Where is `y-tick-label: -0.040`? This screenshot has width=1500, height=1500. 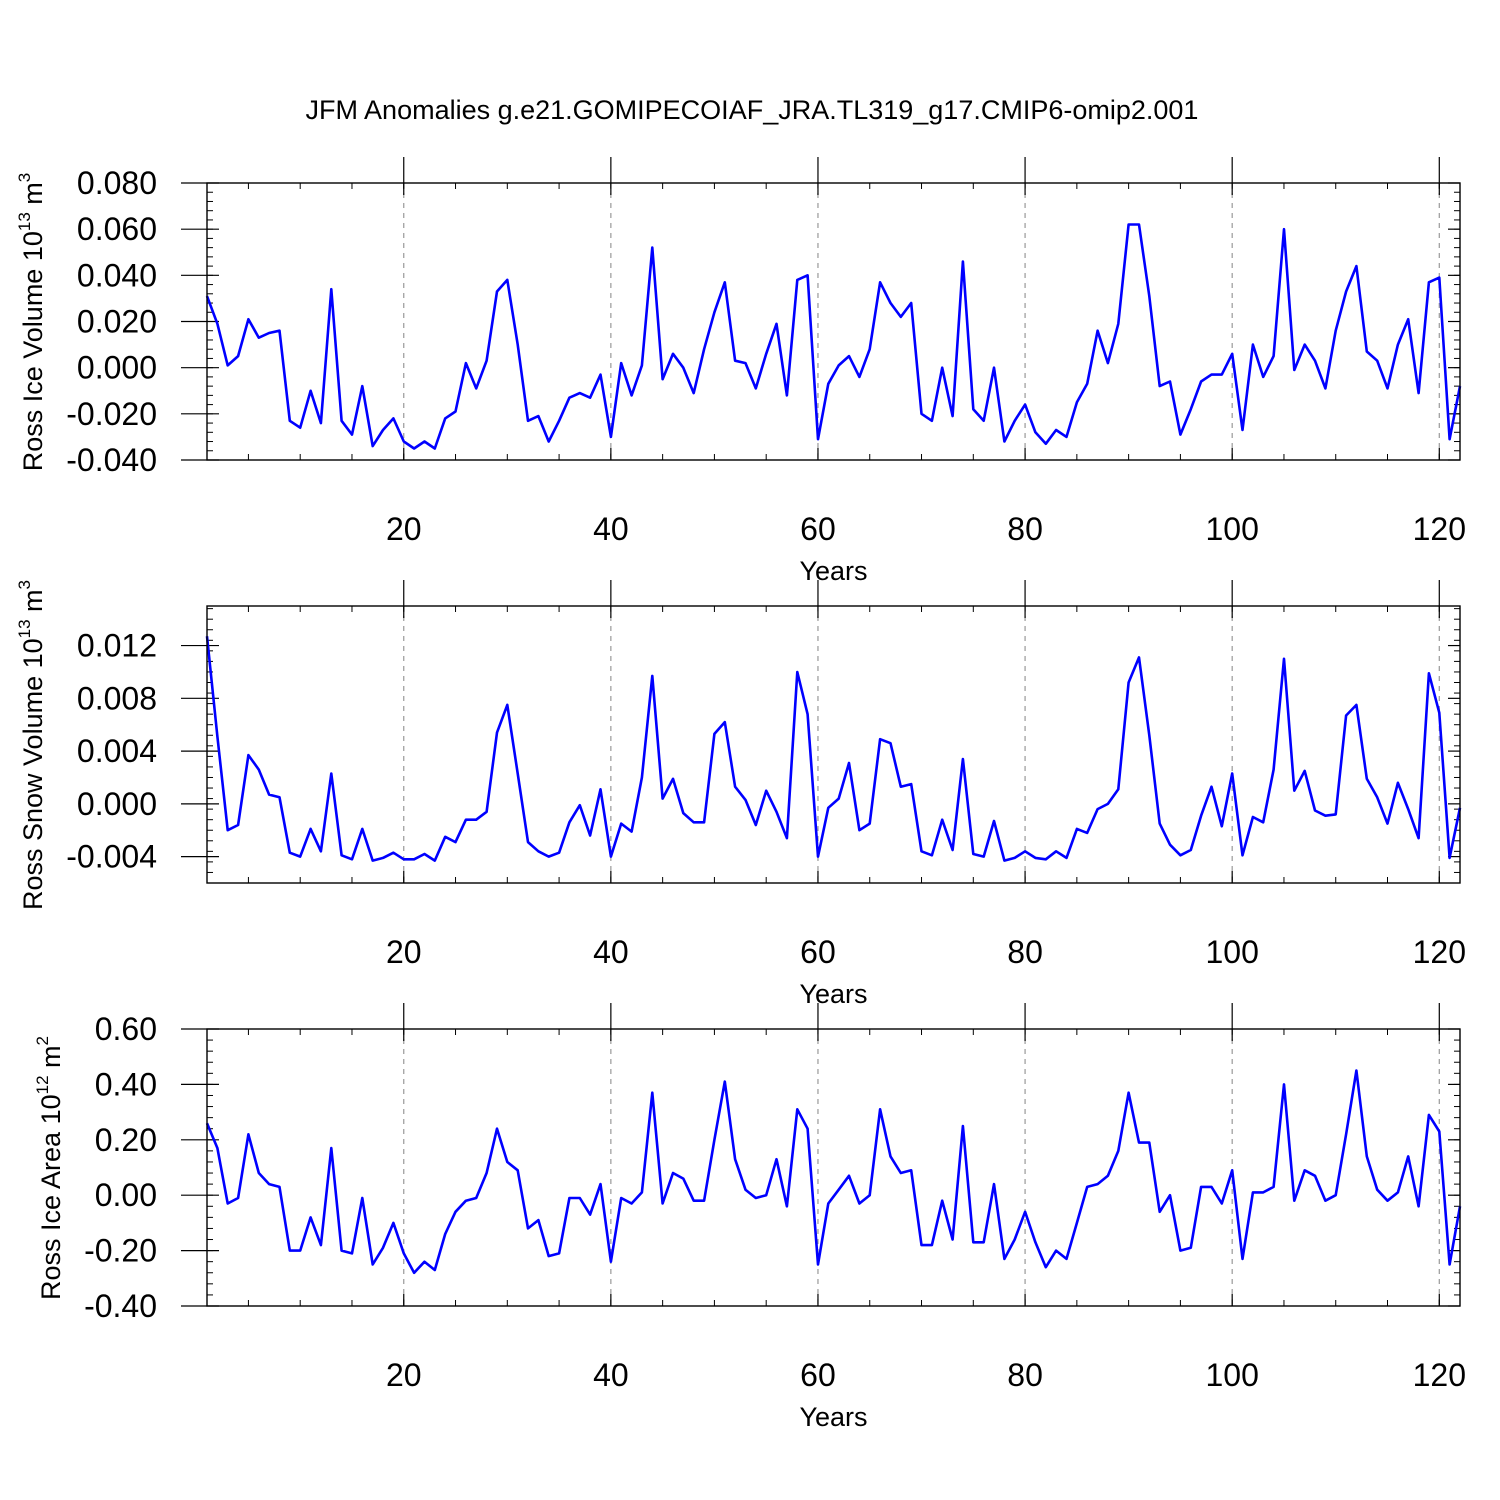
y-tick-label: -0.040 is located at coordinates (111, 460).